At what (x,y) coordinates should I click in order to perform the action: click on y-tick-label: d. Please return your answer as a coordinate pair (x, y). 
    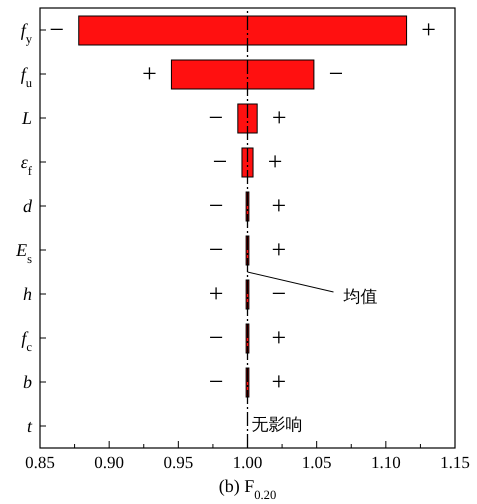
    Looking at the image, I should click on (28, 206).